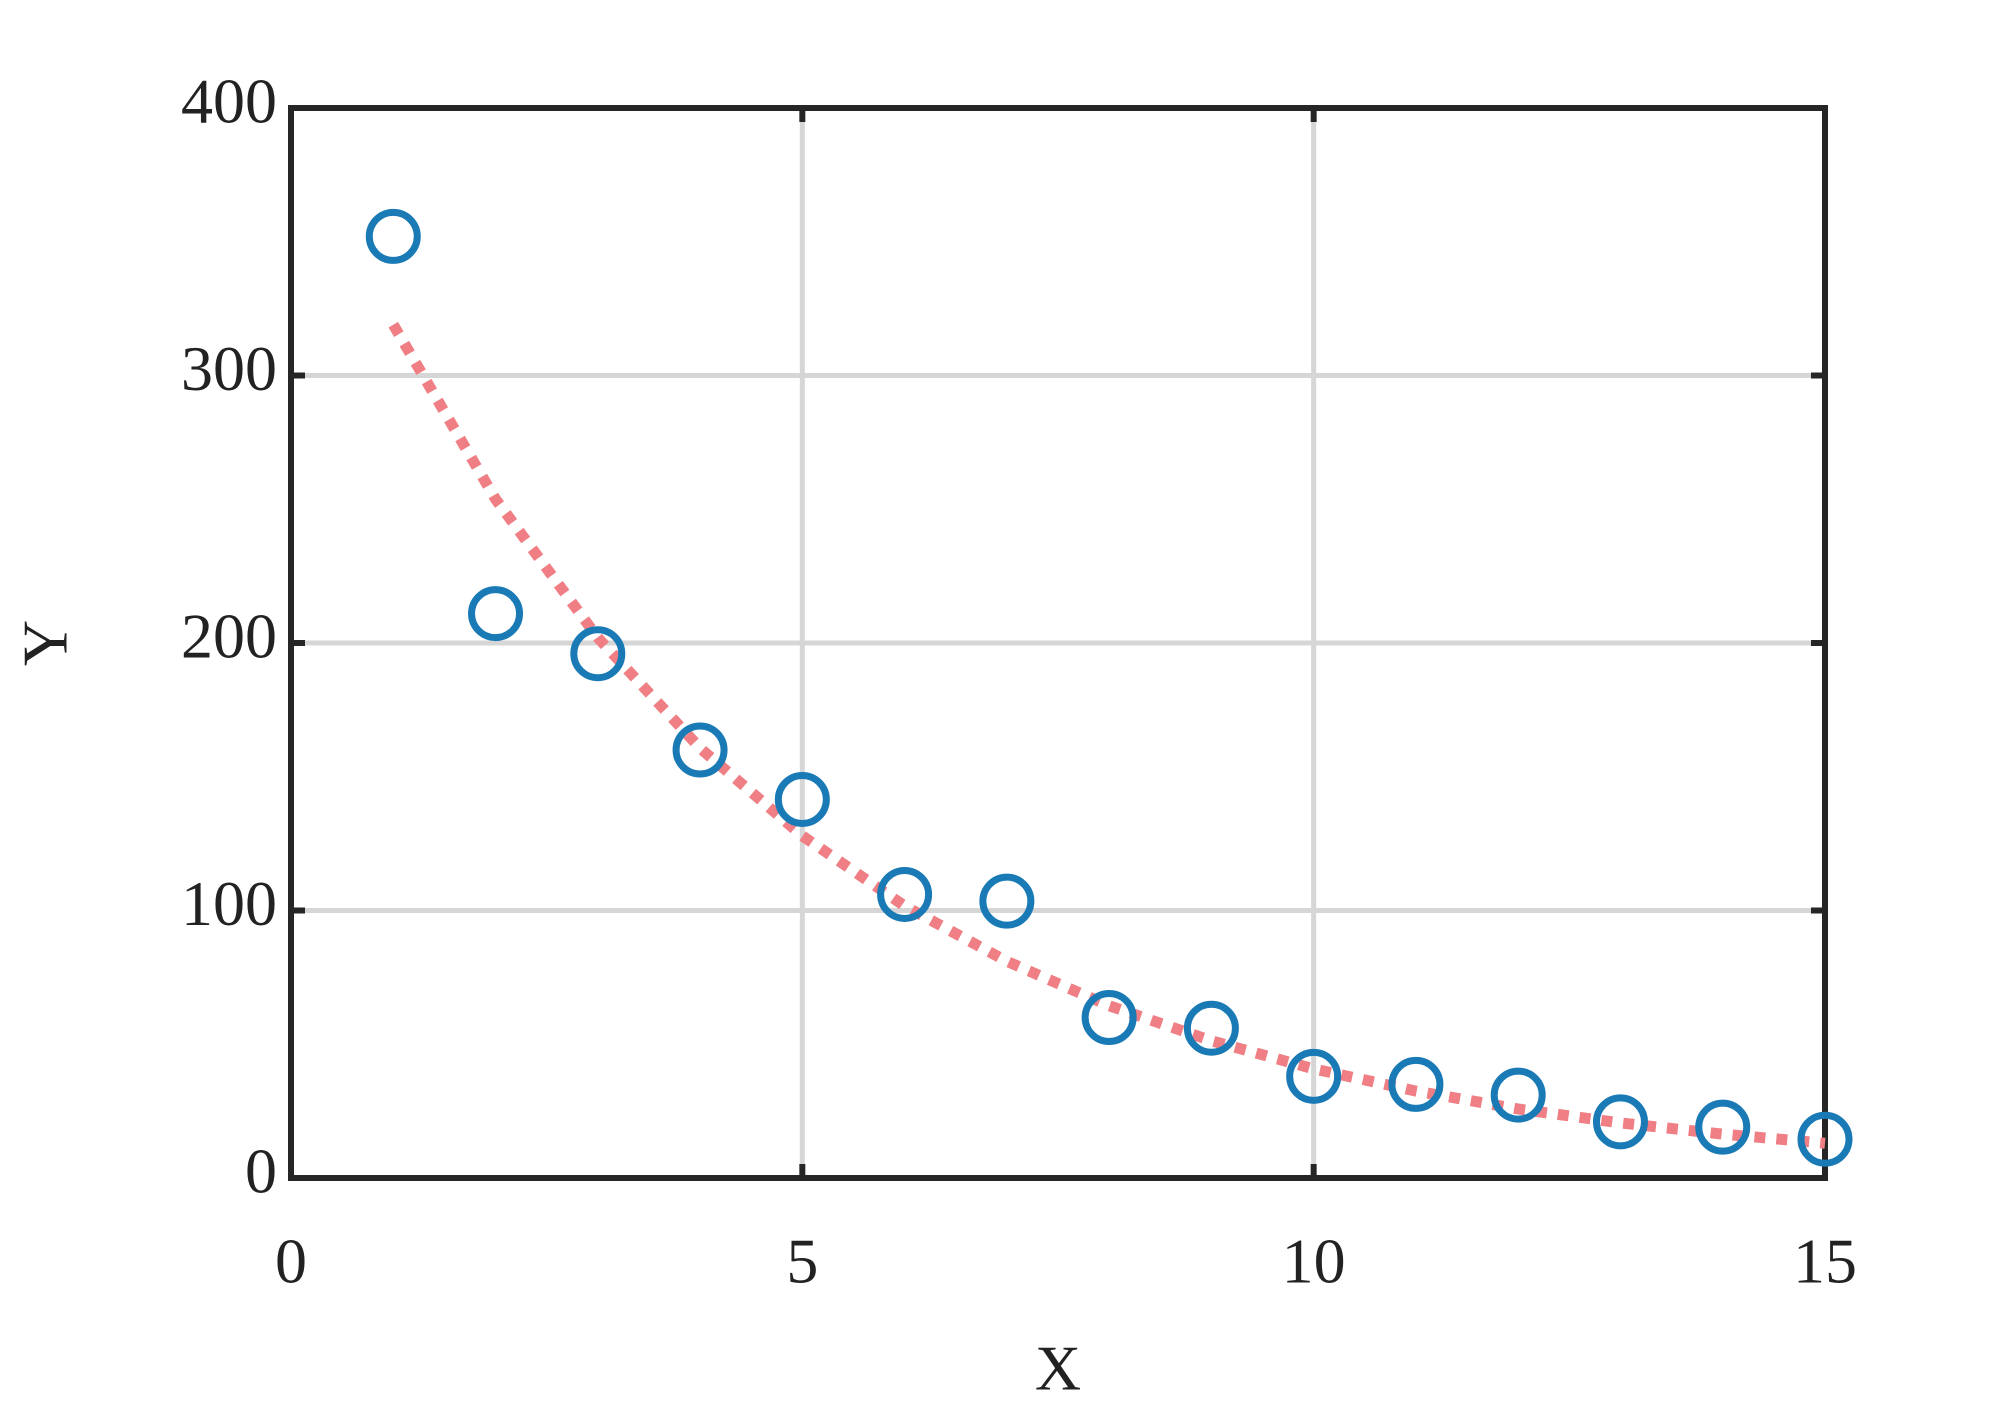 This screenshot has height=1417, width=2008. Describe the element at coordinates (1058, 1368) in the screenshot. I see `x-axis-label: X` at that location.